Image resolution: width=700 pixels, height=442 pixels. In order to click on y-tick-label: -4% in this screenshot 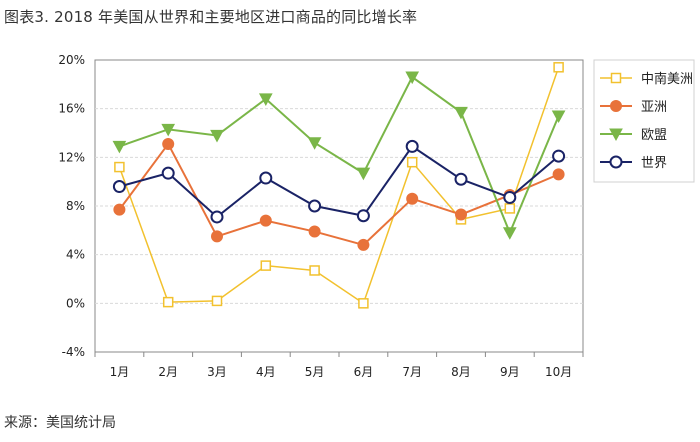, I will do `click(73, 352)`.